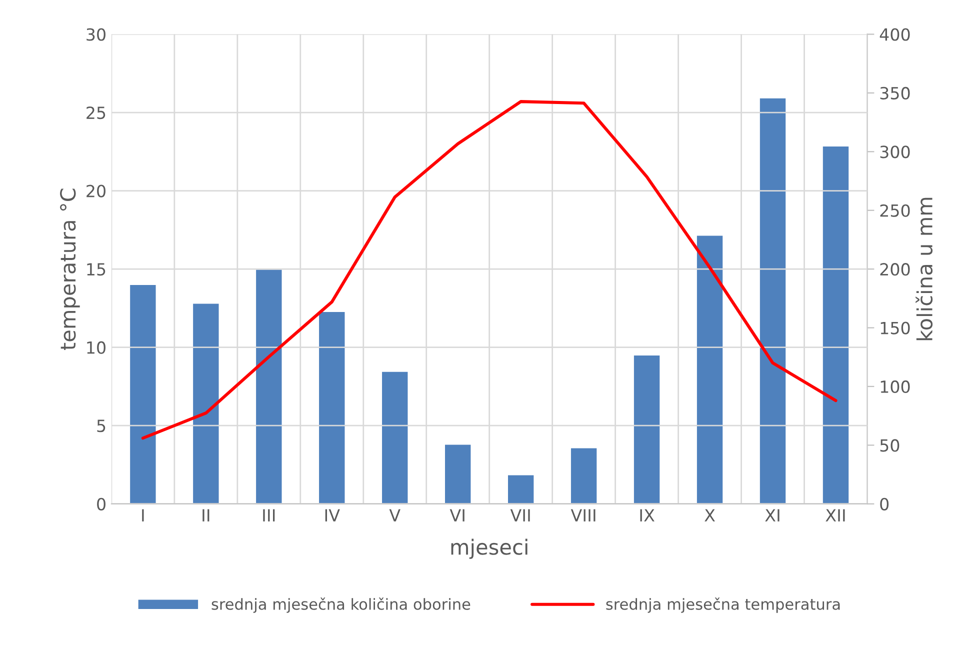 The width and height of the screenshot is (969, 646). What do you see at coordinates (895, 93) in the screenshot?
I see `y2-tick-label: 350` at bounding box center [895, 93].